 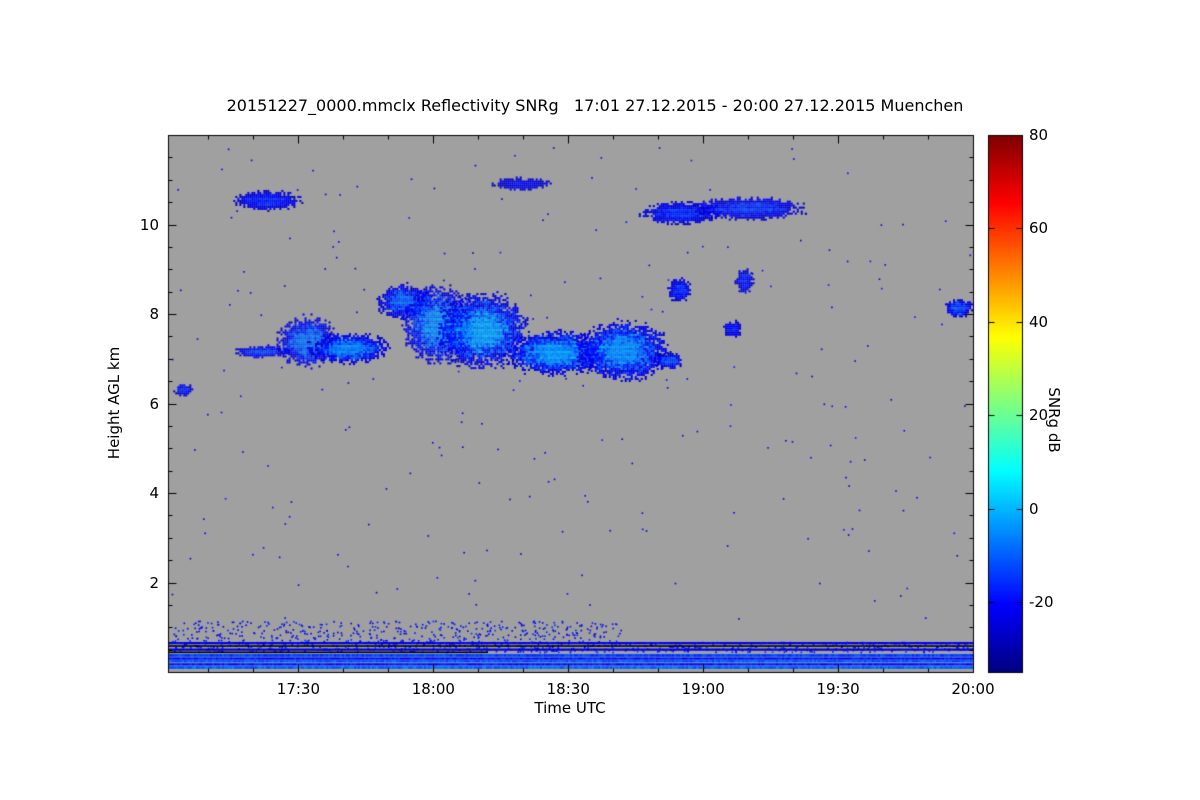 I want to click on y-tick-label: 2, so click(x=154, y=582).